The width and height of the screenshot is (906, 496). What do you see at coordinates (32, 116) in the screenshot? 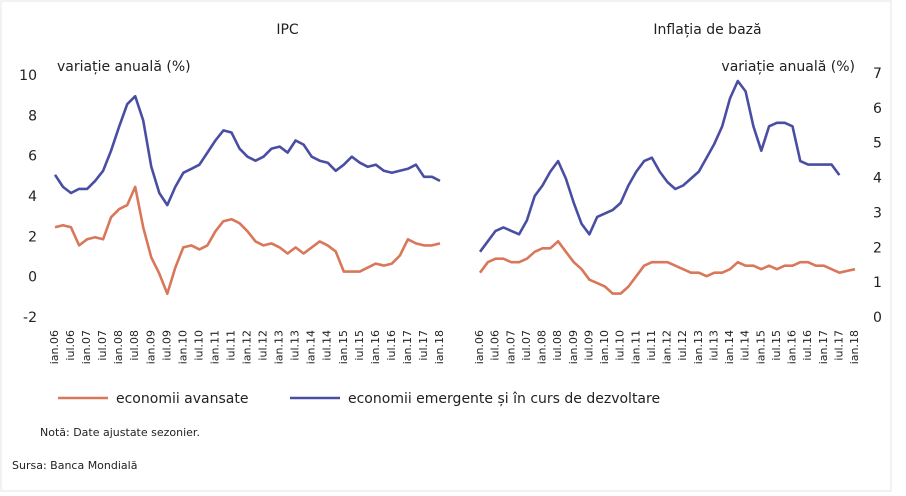
I see `y-tick-label: 8` at bounding box center [32, 116].